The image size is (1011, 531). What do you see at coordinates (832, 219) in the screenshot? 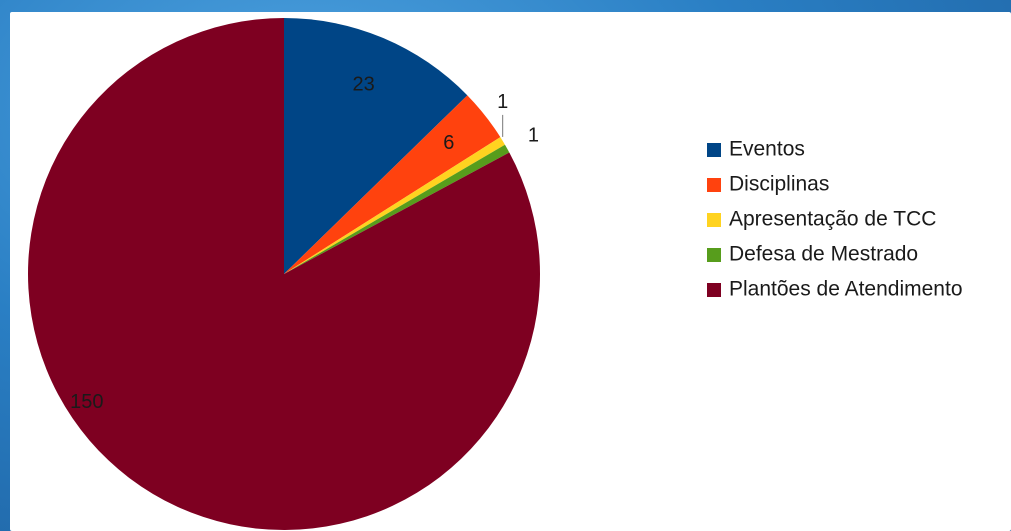
I see `legend-label-apresentacao-de-tcc: Apresentação de TCC` at bounding box center [832, 219].